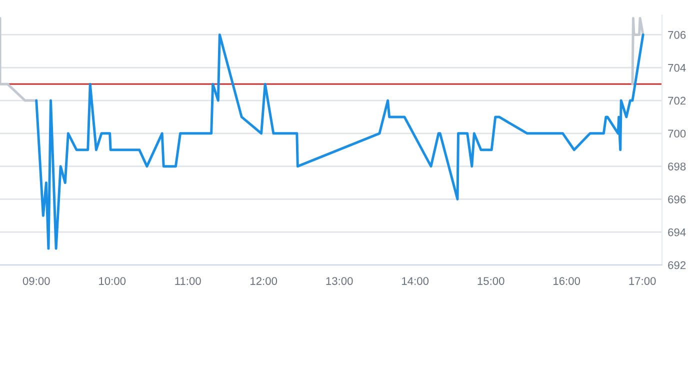  Describe the element at coordinates (339, 281) in the screenshot. I see `x-tick-label: 13:00` at that location.